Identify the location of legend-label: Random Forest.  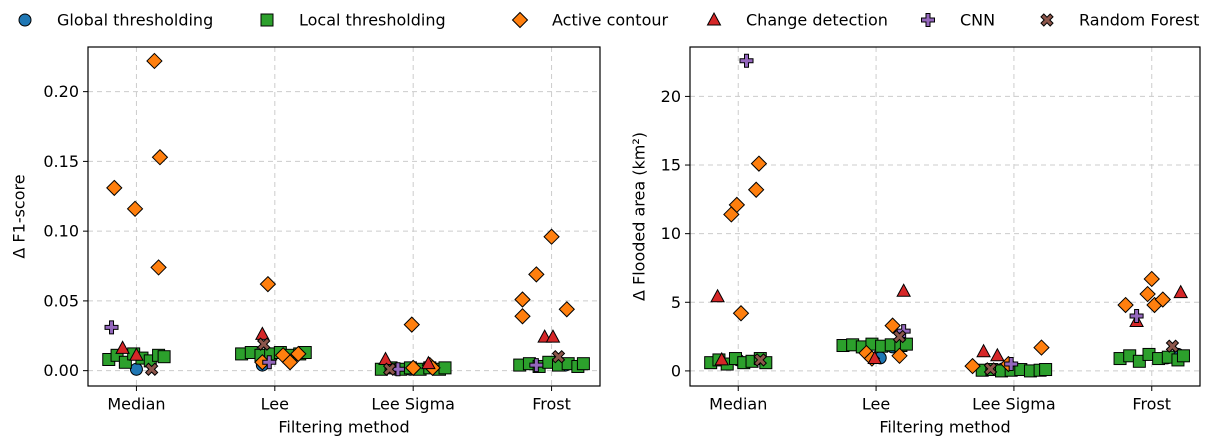
(1139, 20).